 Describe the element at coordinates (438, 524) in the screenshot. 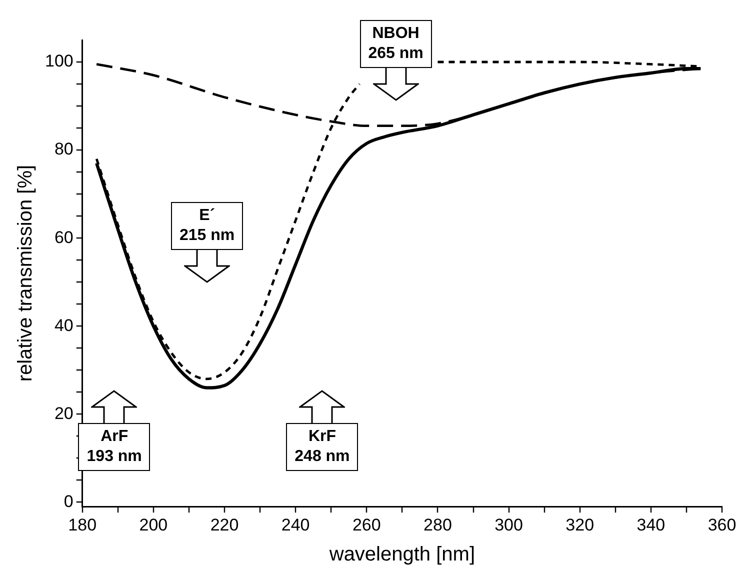

I see `x-tick-label: 280` at that location.